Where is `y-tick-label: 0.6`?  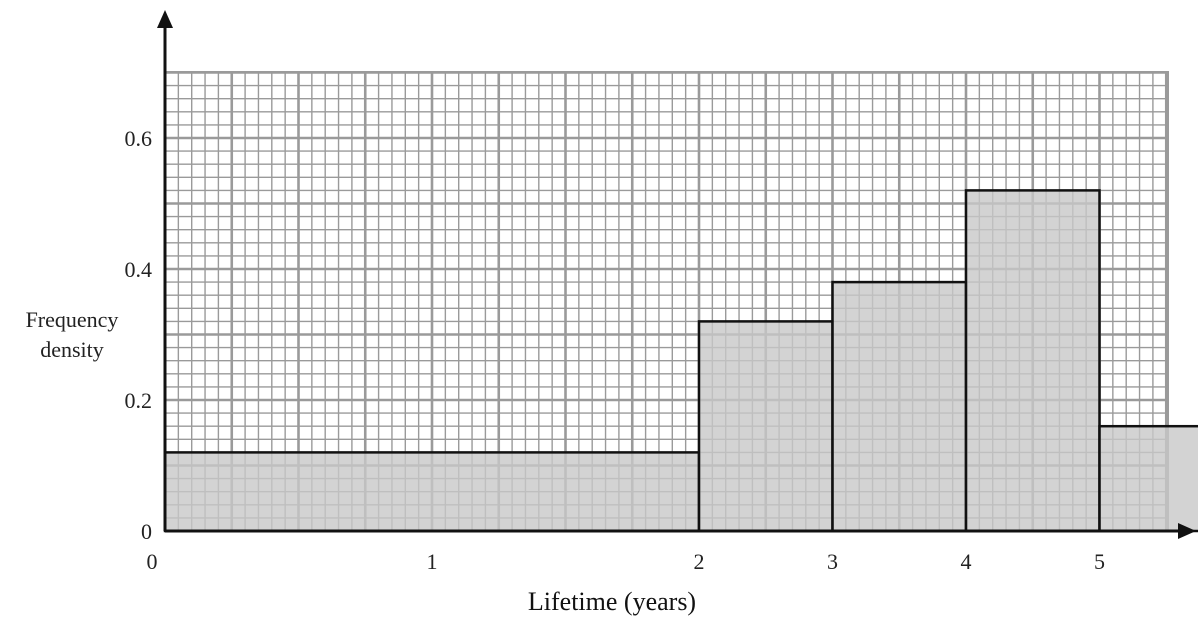
y-tick-label: 0.6 is located at coordinates (139, 138).